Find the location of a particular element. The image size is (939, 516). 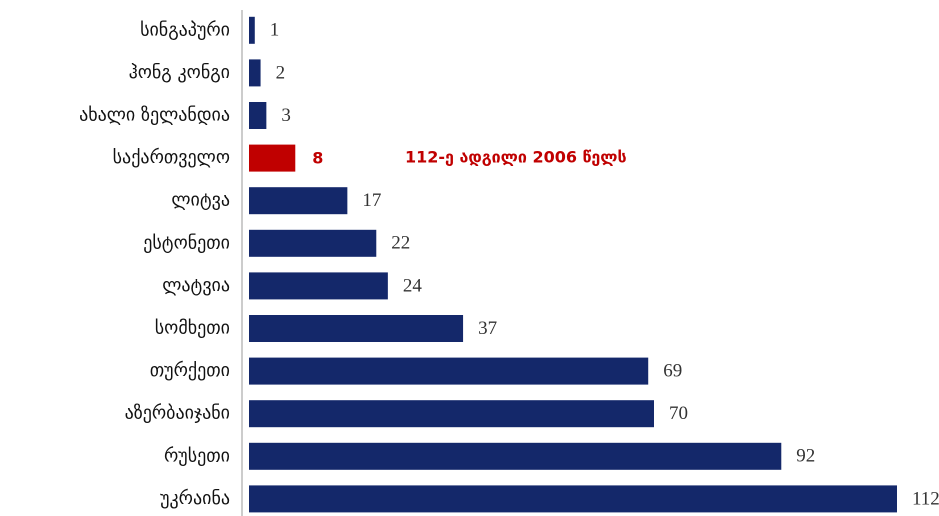

value-label: 112 is located at coordinates (925, 498).